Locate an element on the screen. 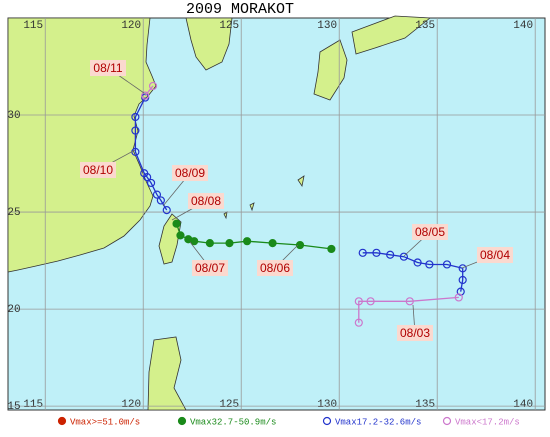 The height and width of the screenshot is (437, 550). track-line is located at coordinates (253, 236).